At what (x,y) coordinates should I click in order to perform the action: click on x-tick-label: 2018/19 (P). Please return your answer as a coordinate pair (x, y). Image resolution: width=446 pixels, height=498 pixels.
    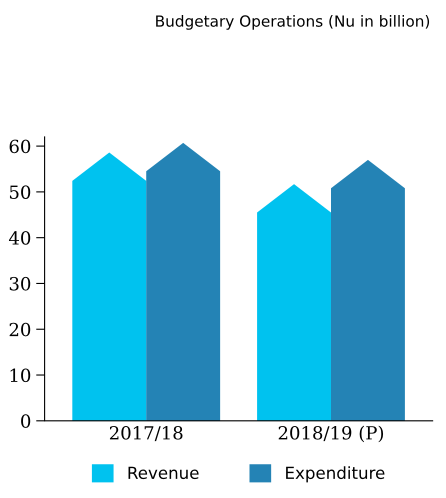
    Looking at the image, I should click on (331, 434).